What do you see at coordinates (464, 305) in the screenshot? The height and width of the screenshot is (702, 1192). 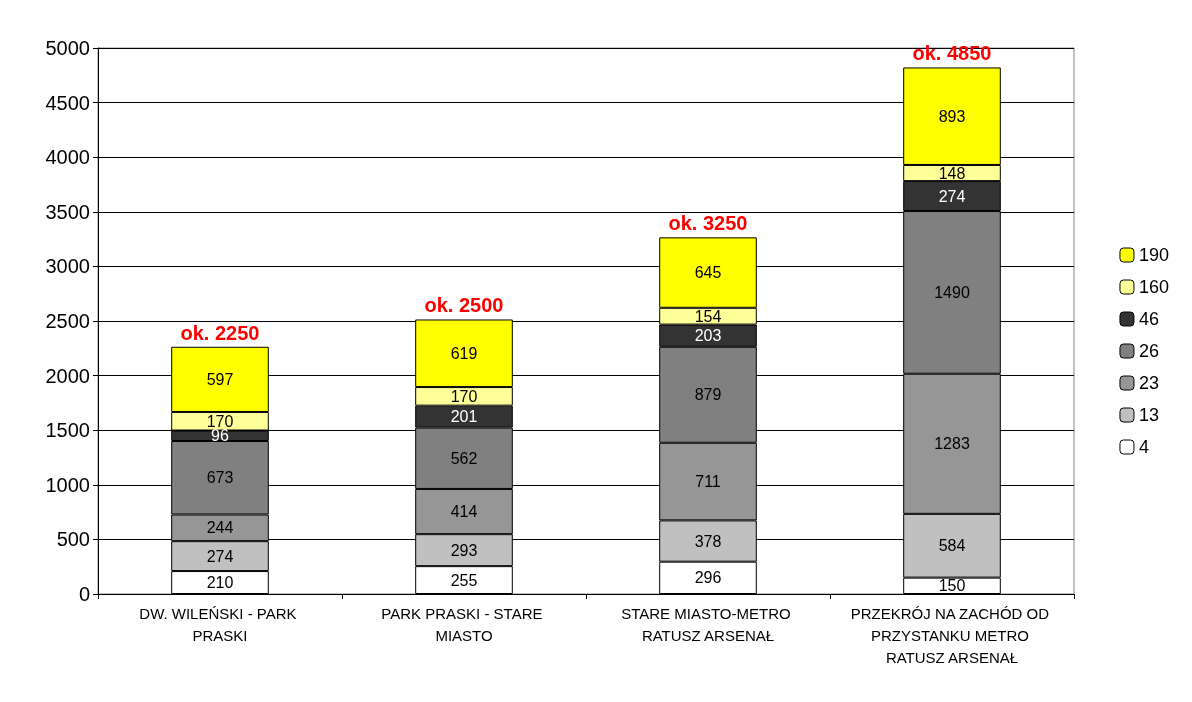 I see `annotation: ok. 2500` at bounding box center [464, 305].